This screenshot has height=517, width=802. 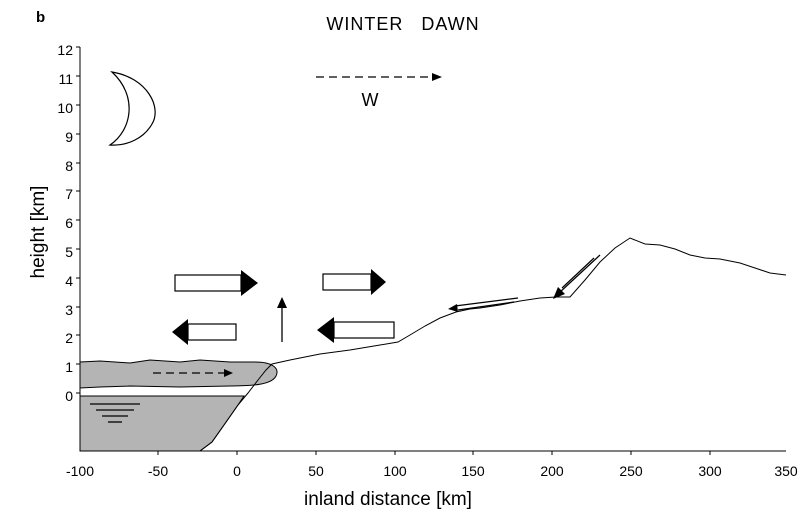 I want to click on y-tick-label-12: 12, so click(x=65, y=50).